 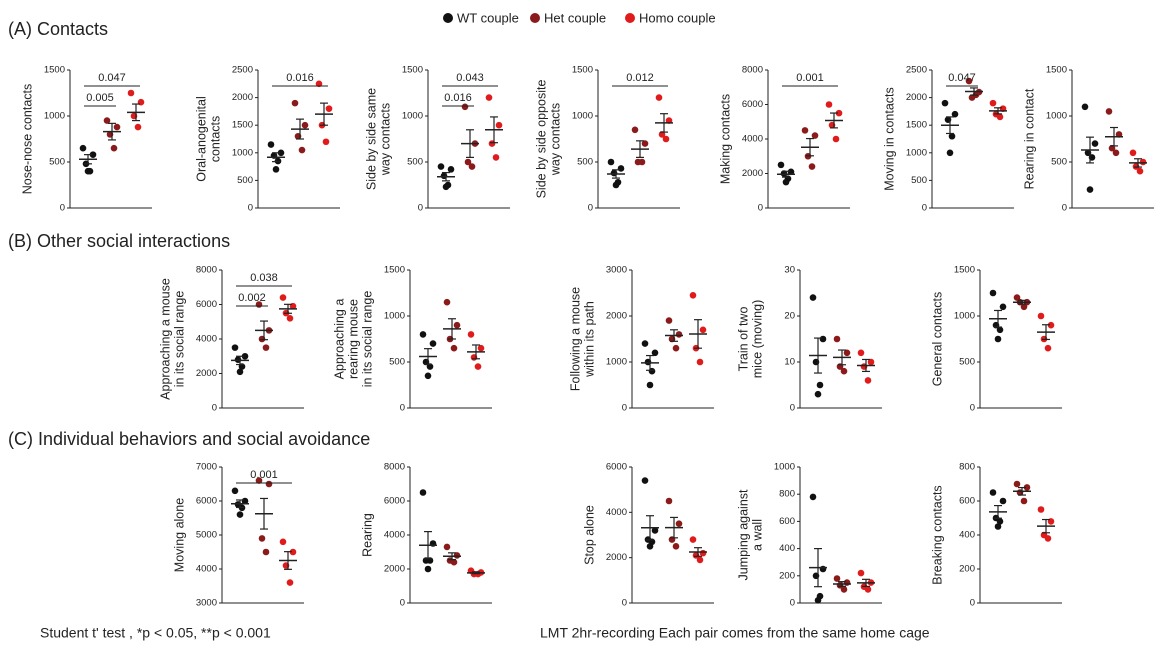 I want to click on legend-label: Het couple, so click(x=575, y=17).